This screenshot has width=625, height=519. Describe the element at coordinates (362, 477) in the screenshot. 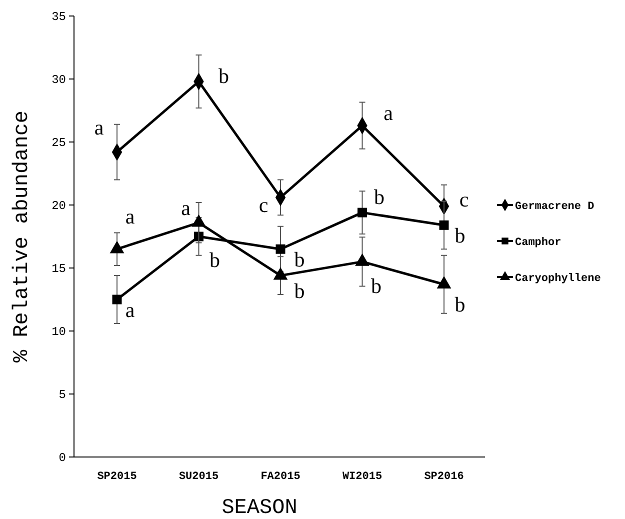

I see `x-tick-label: WI2015` at that location.